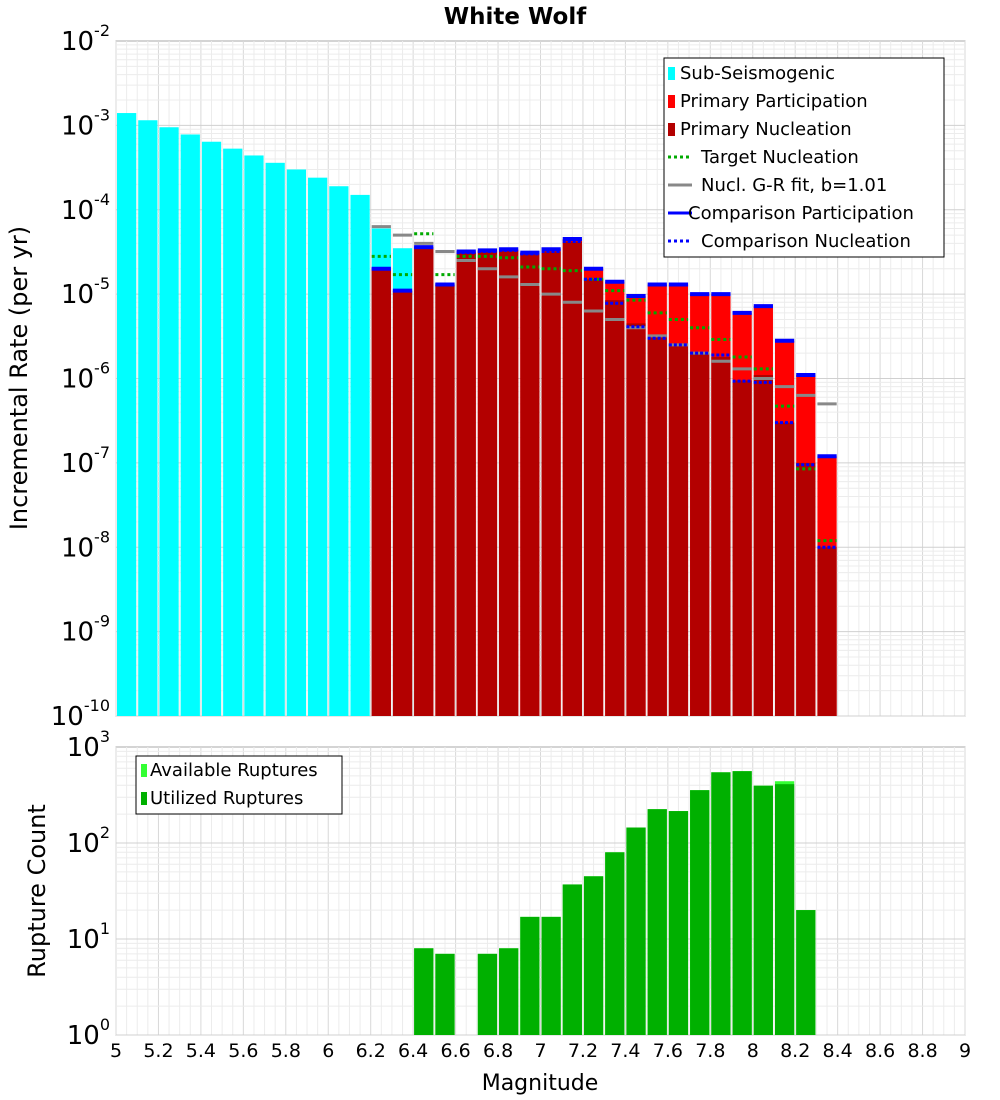  Describe the element at coordinates (774, 101) in the screenshot. I see `legend-label: Primary Participation` at that location.